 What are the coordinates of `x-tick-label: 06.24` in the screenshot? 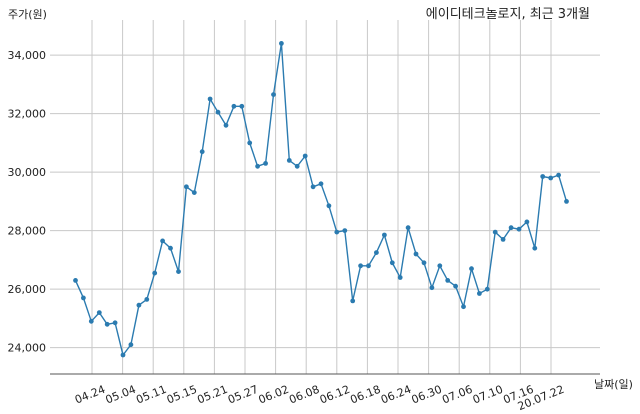 It's located at (396, 395).